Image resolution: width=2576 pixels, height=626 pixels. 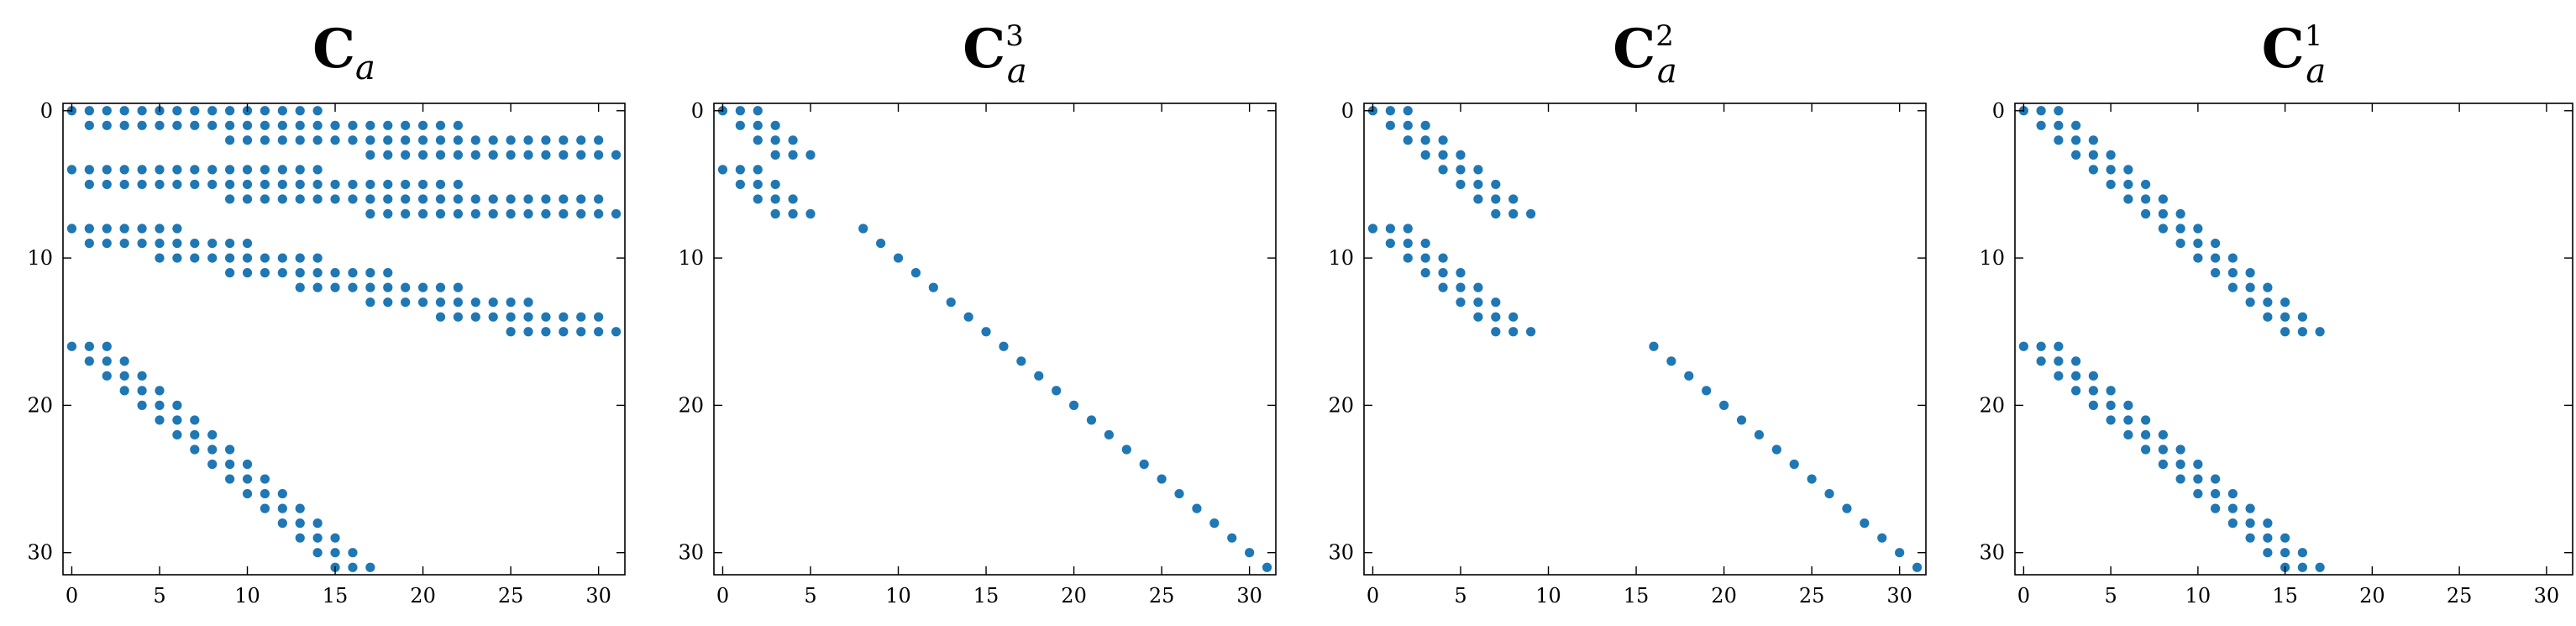 What do you see at coordinates (2372, 596) in the screenshot?
I see `x-tick-label: 20` at bounding box center [2372, 596].